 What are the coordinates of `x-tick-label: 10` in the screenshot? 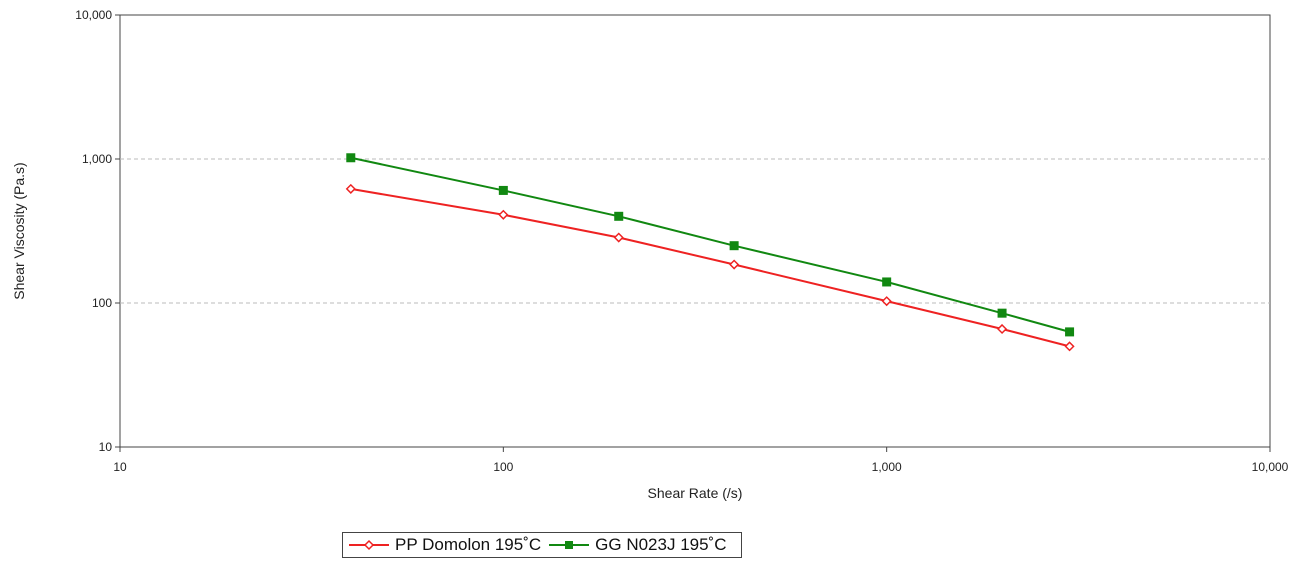 It's located at (120, 467).